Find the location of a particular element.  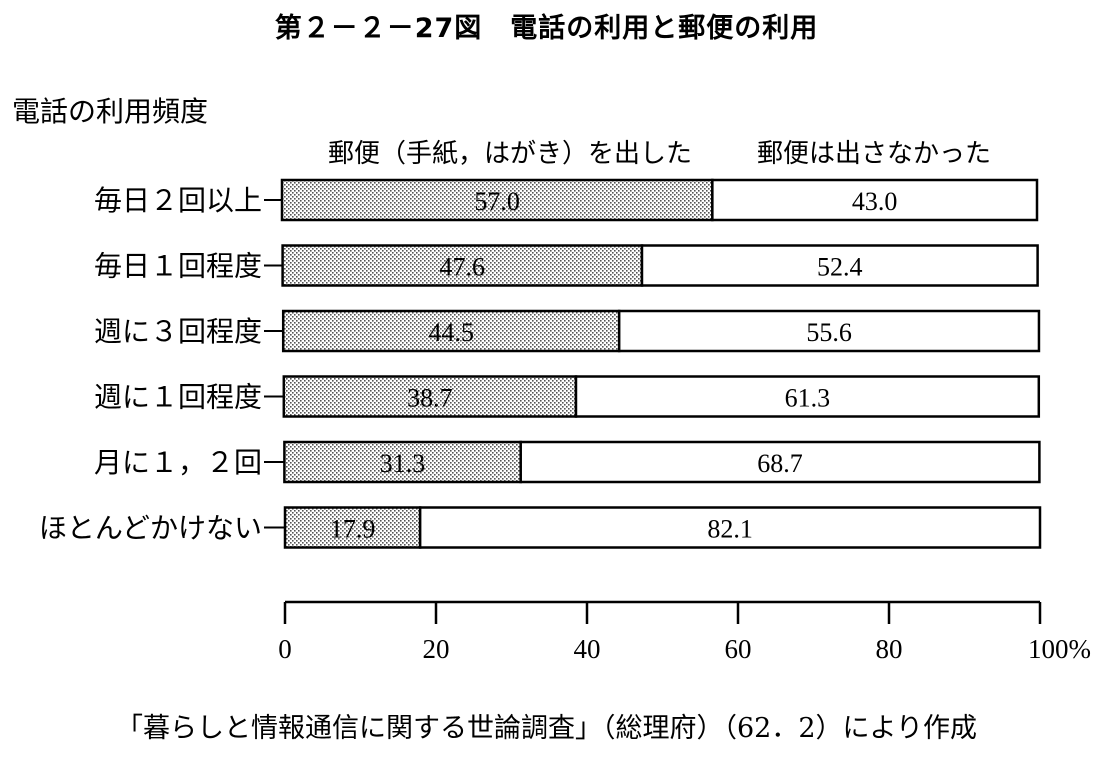

bar-value-label: 44.5 is located at coordinates (451, 332).